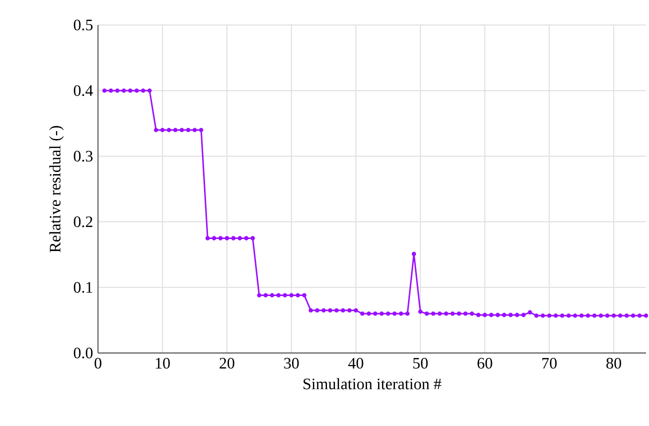 Image resolution: width=649 pixels, height=426 pixels. Describe the element at coordinates (83, 287) in the screenshot. I see `y-tick-label: 0.1` at that location.